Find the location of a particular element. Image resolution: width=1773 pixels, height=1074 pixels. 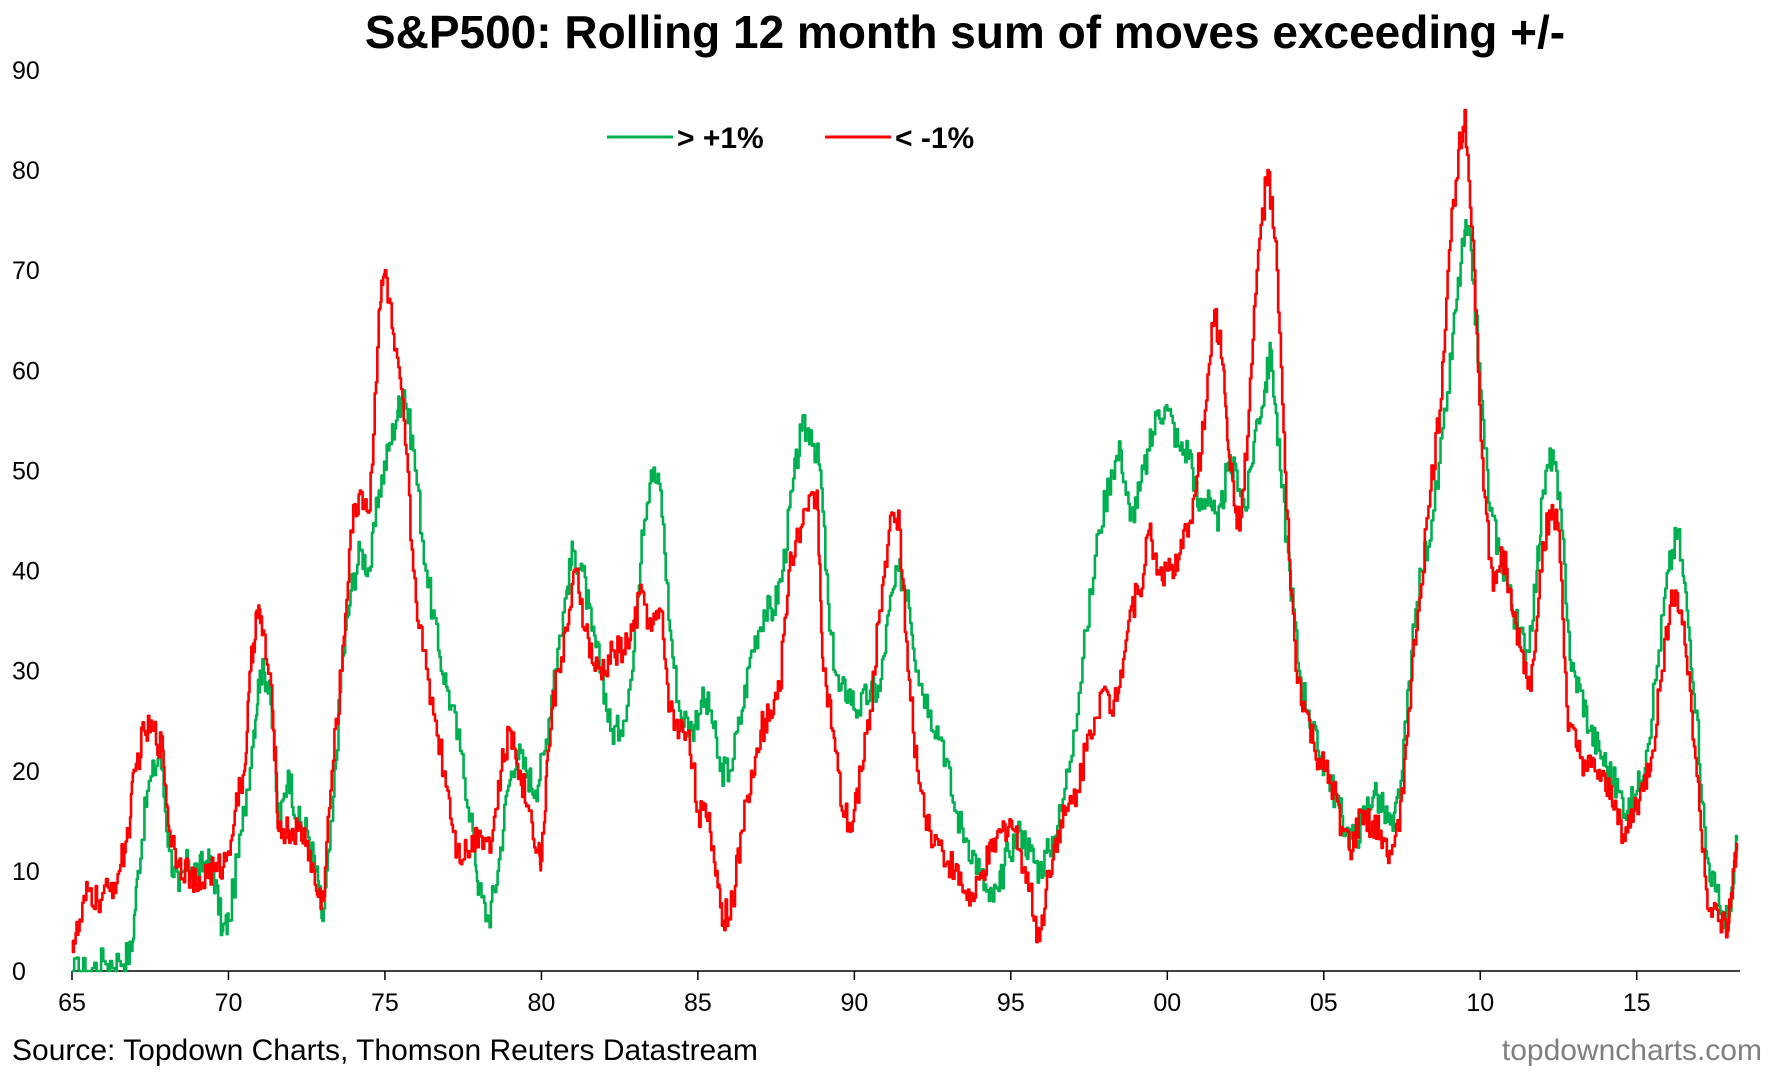

x-axis-tick-marks is located at coordinates (854, 975).